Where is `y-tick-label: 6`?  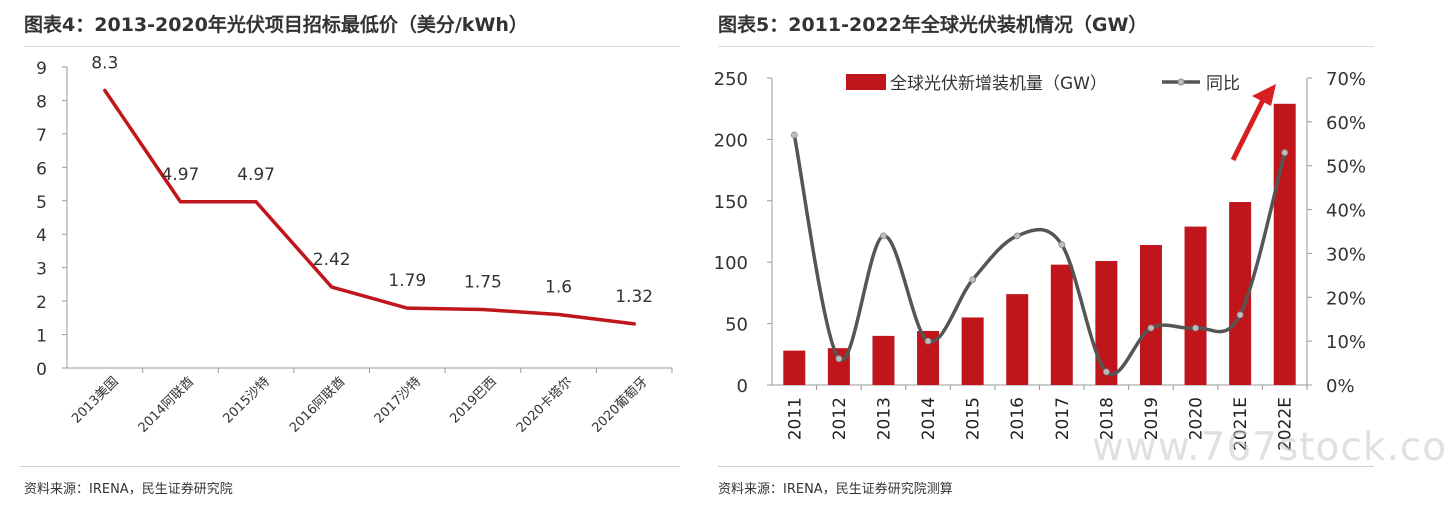
y-tick-label: 6 is located at coordinates (41, 169).